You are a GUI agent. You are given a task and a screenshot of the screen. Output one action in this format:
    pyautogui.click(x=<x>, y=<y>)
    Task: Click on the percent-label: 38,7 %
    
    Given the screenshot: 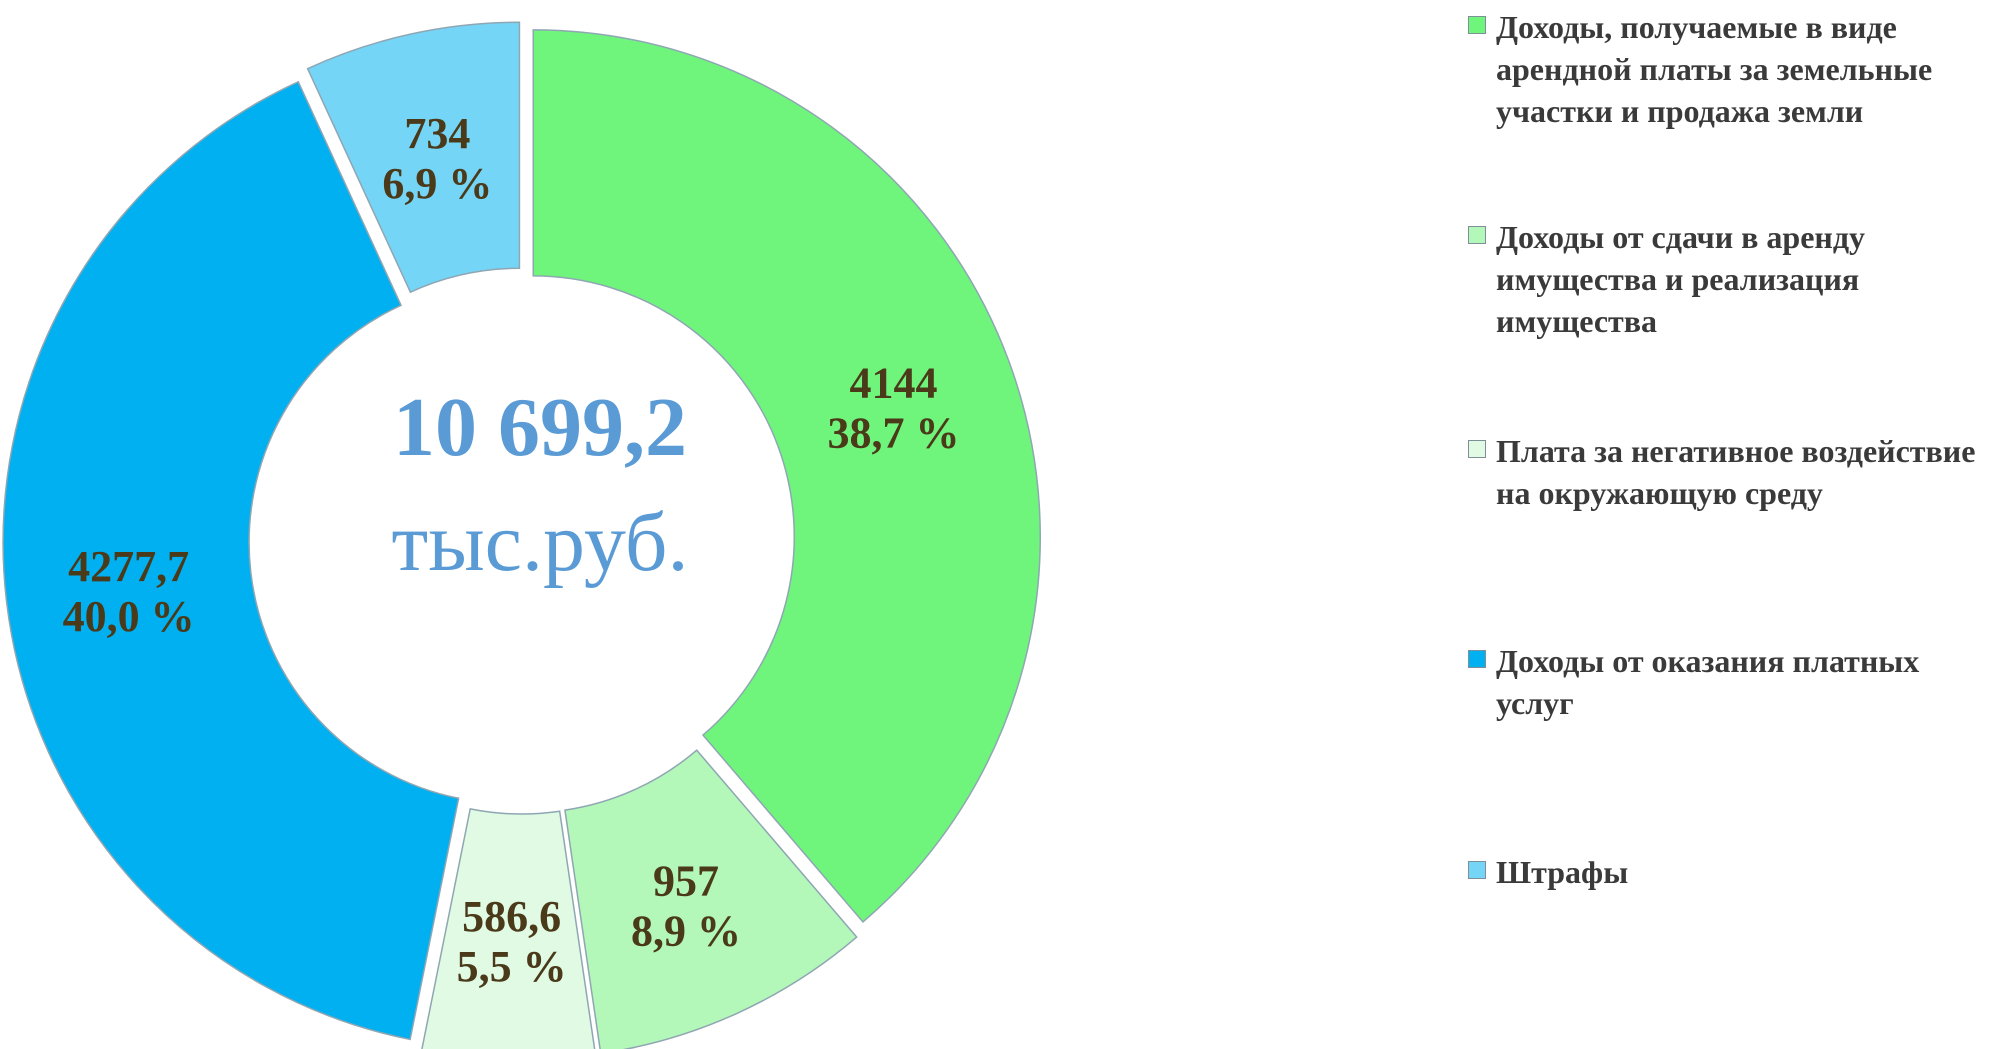 What is the action you would take?
    pyautogui.click(x=893, y=433)
    